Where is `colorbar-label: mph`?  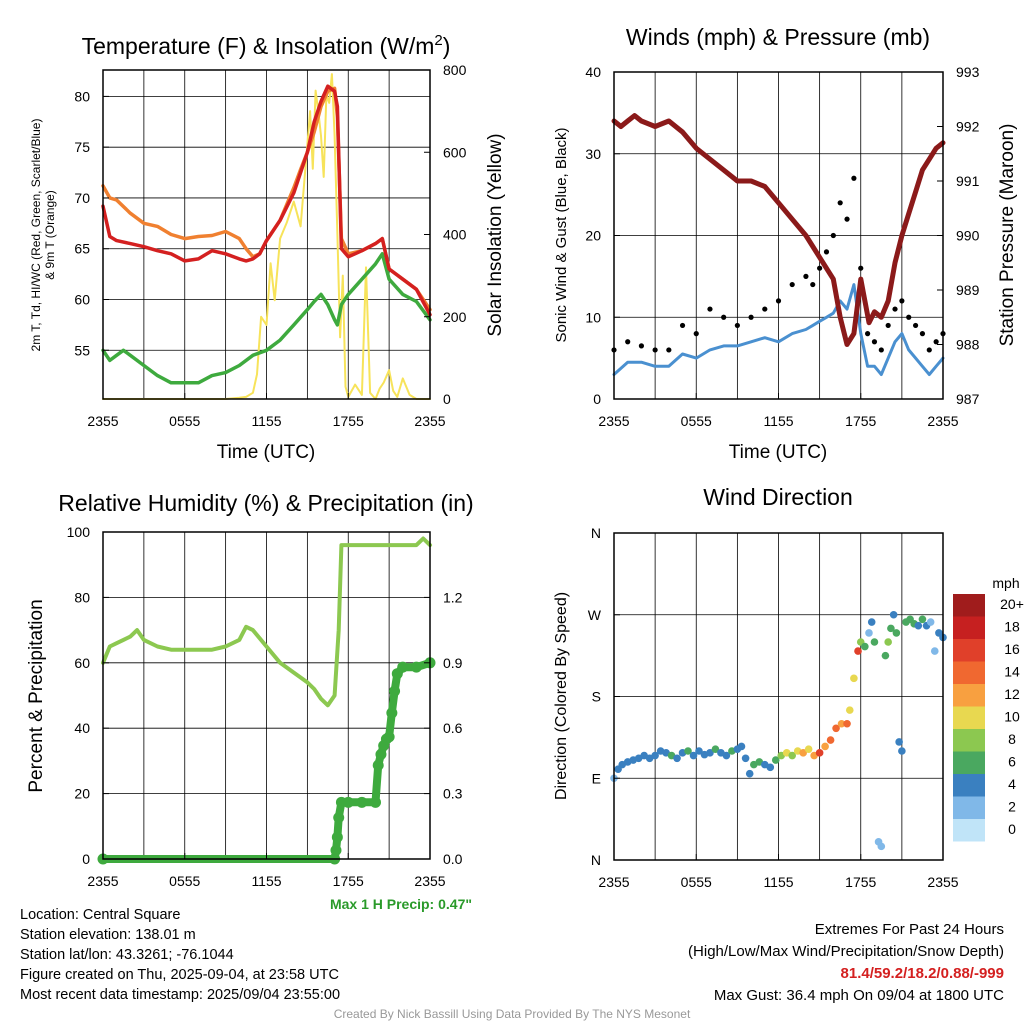
colorbar-label: mph is located at coordinates (1005, 583).